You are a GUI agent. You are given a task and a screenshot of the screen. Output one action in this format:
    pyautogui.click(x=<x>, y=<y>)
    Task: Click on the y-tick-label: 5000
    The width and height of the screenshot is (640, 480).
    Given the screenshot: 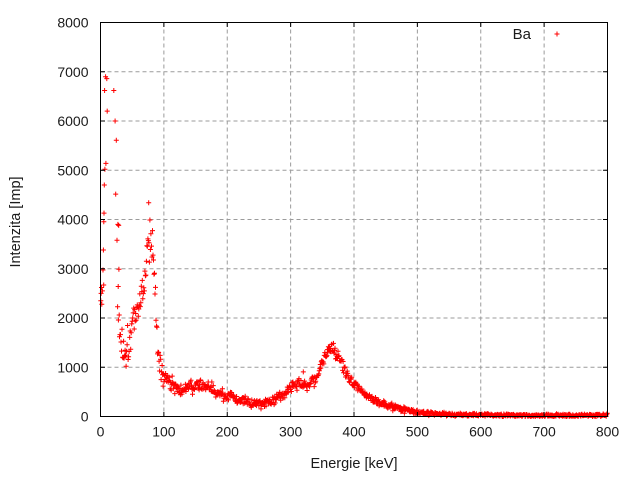 What is the action you would take?
    pyautogui.click(x=72, y=170)
    